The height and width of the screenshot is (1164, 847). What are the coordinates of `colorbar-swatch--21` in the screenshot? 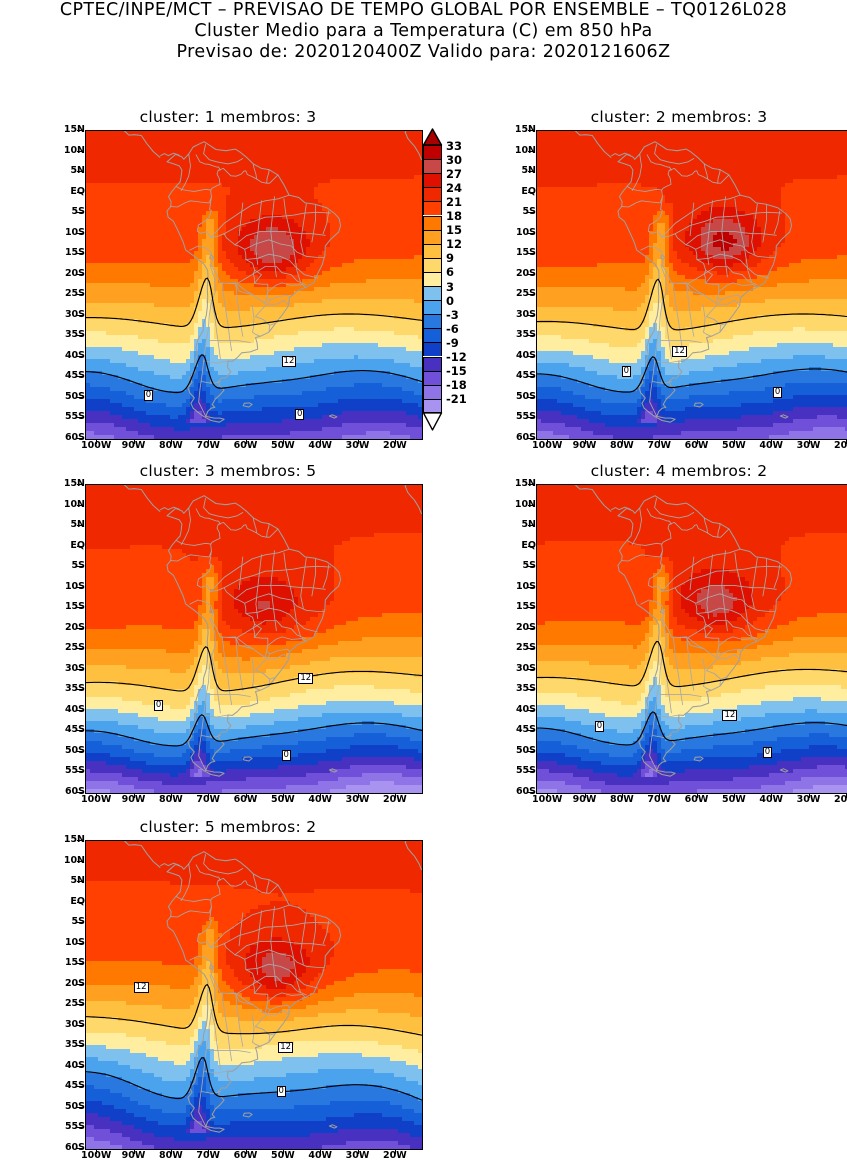 It's located at (432, 405).